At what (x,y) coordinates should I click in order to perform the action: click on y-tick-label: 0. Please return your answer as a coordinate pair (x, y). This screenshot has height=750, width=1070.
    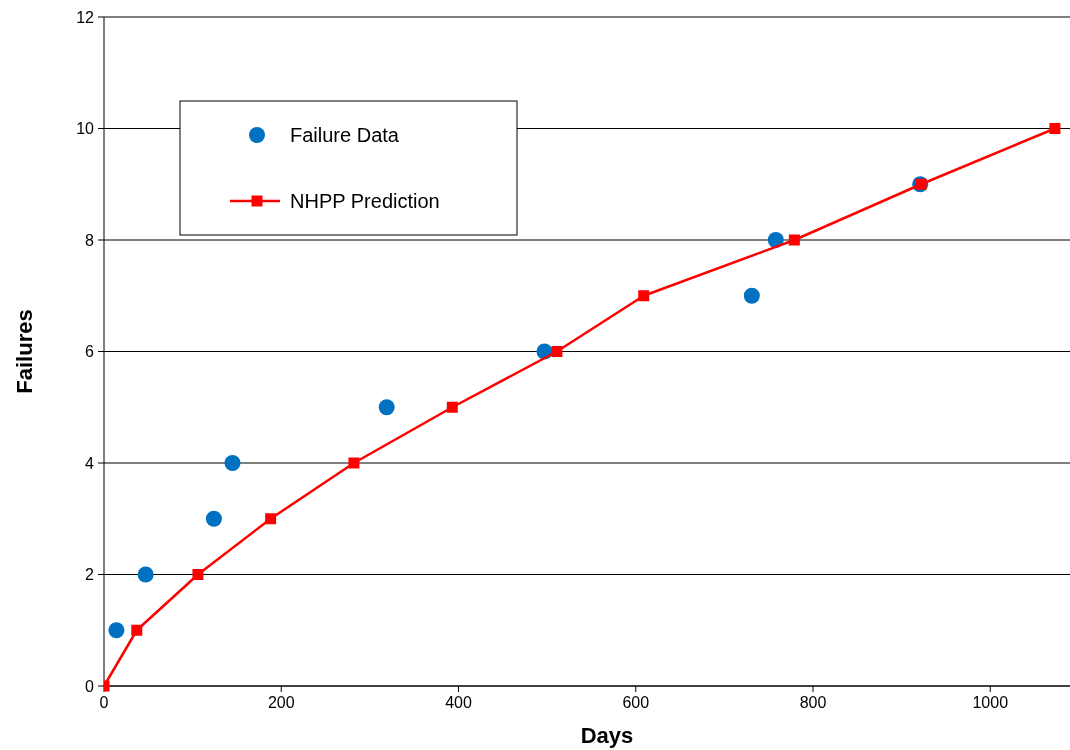
    Looking at the image, I should click on (90, 686).